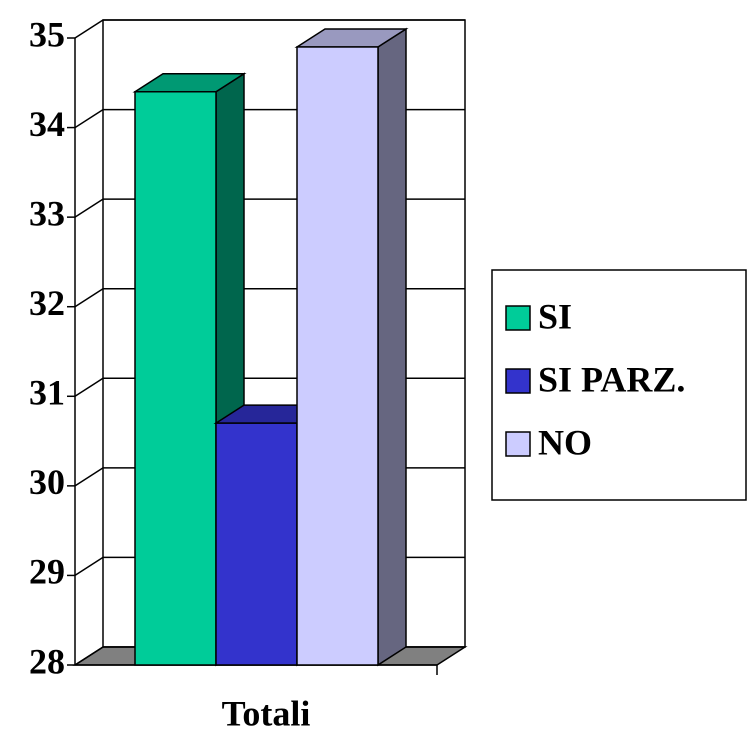  What do you see at coordinates (266, 713) in the screenshot?
I see `x-tick-label: Totali` at bounding box center [266, 713].